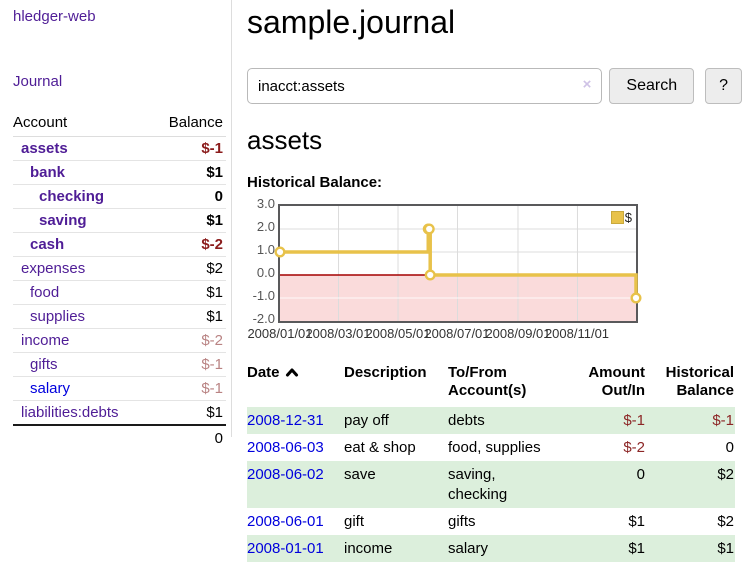  I want to click on x-axis-tick: 2008/11/01, so click(577, 333).